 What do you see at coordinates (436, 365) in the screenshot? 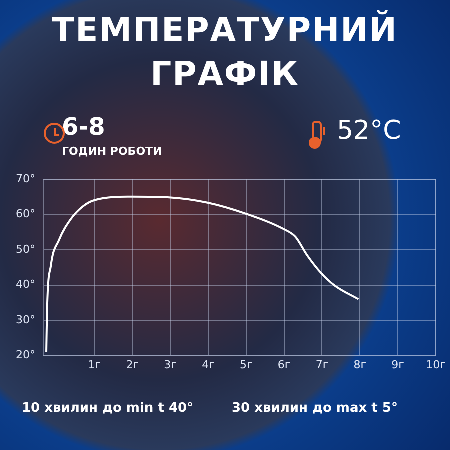
I see `x-tick-label: 10г` at bounding box center [436, 365].